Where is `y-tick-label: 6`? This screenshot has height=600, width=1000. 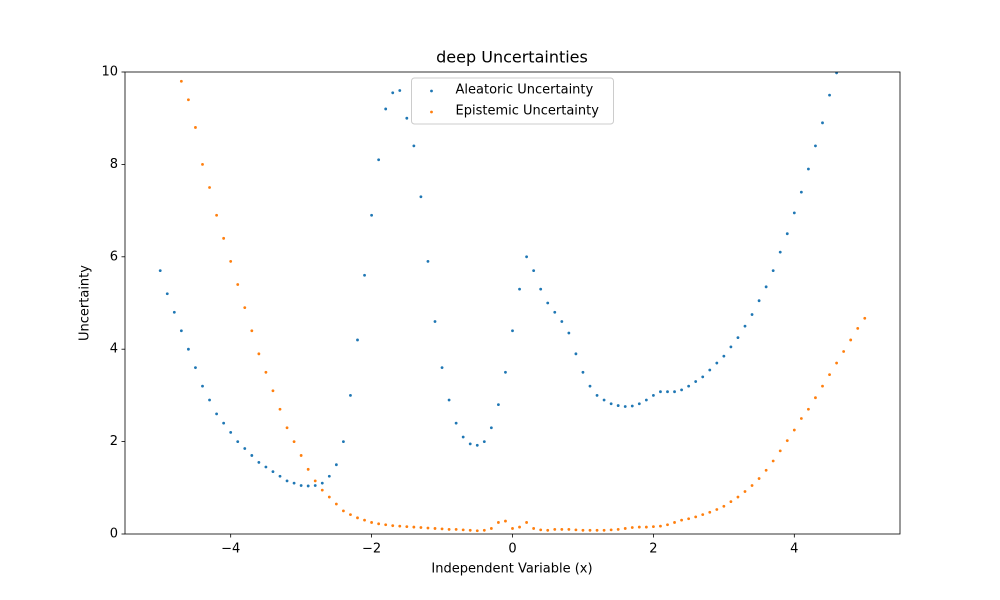
y-tick-label: 6 is located at coordinates (114, 256).